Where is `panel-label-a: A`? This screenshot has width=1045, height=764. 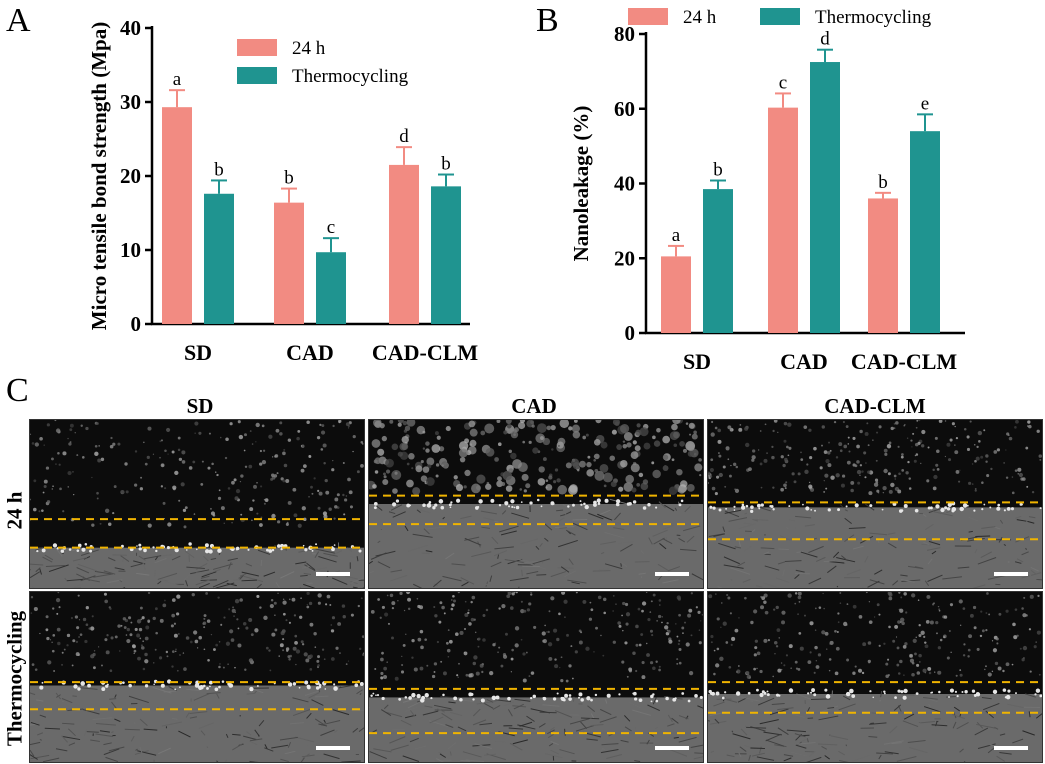
panel-label-a: A is located at coordinates (18, 20).